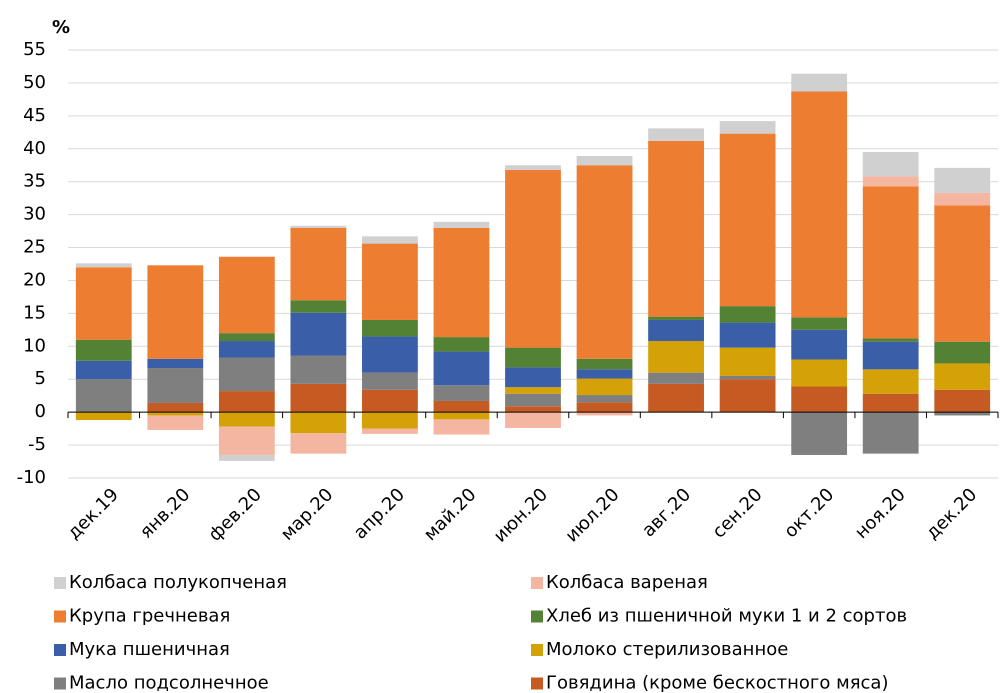 Image resolution: width=1002 pixels, height=693 pixels. What do you see at coordinates (666, 512) in the screenshot?
I see `x-tick-label: авг.20` at bounding box center [666, 512].